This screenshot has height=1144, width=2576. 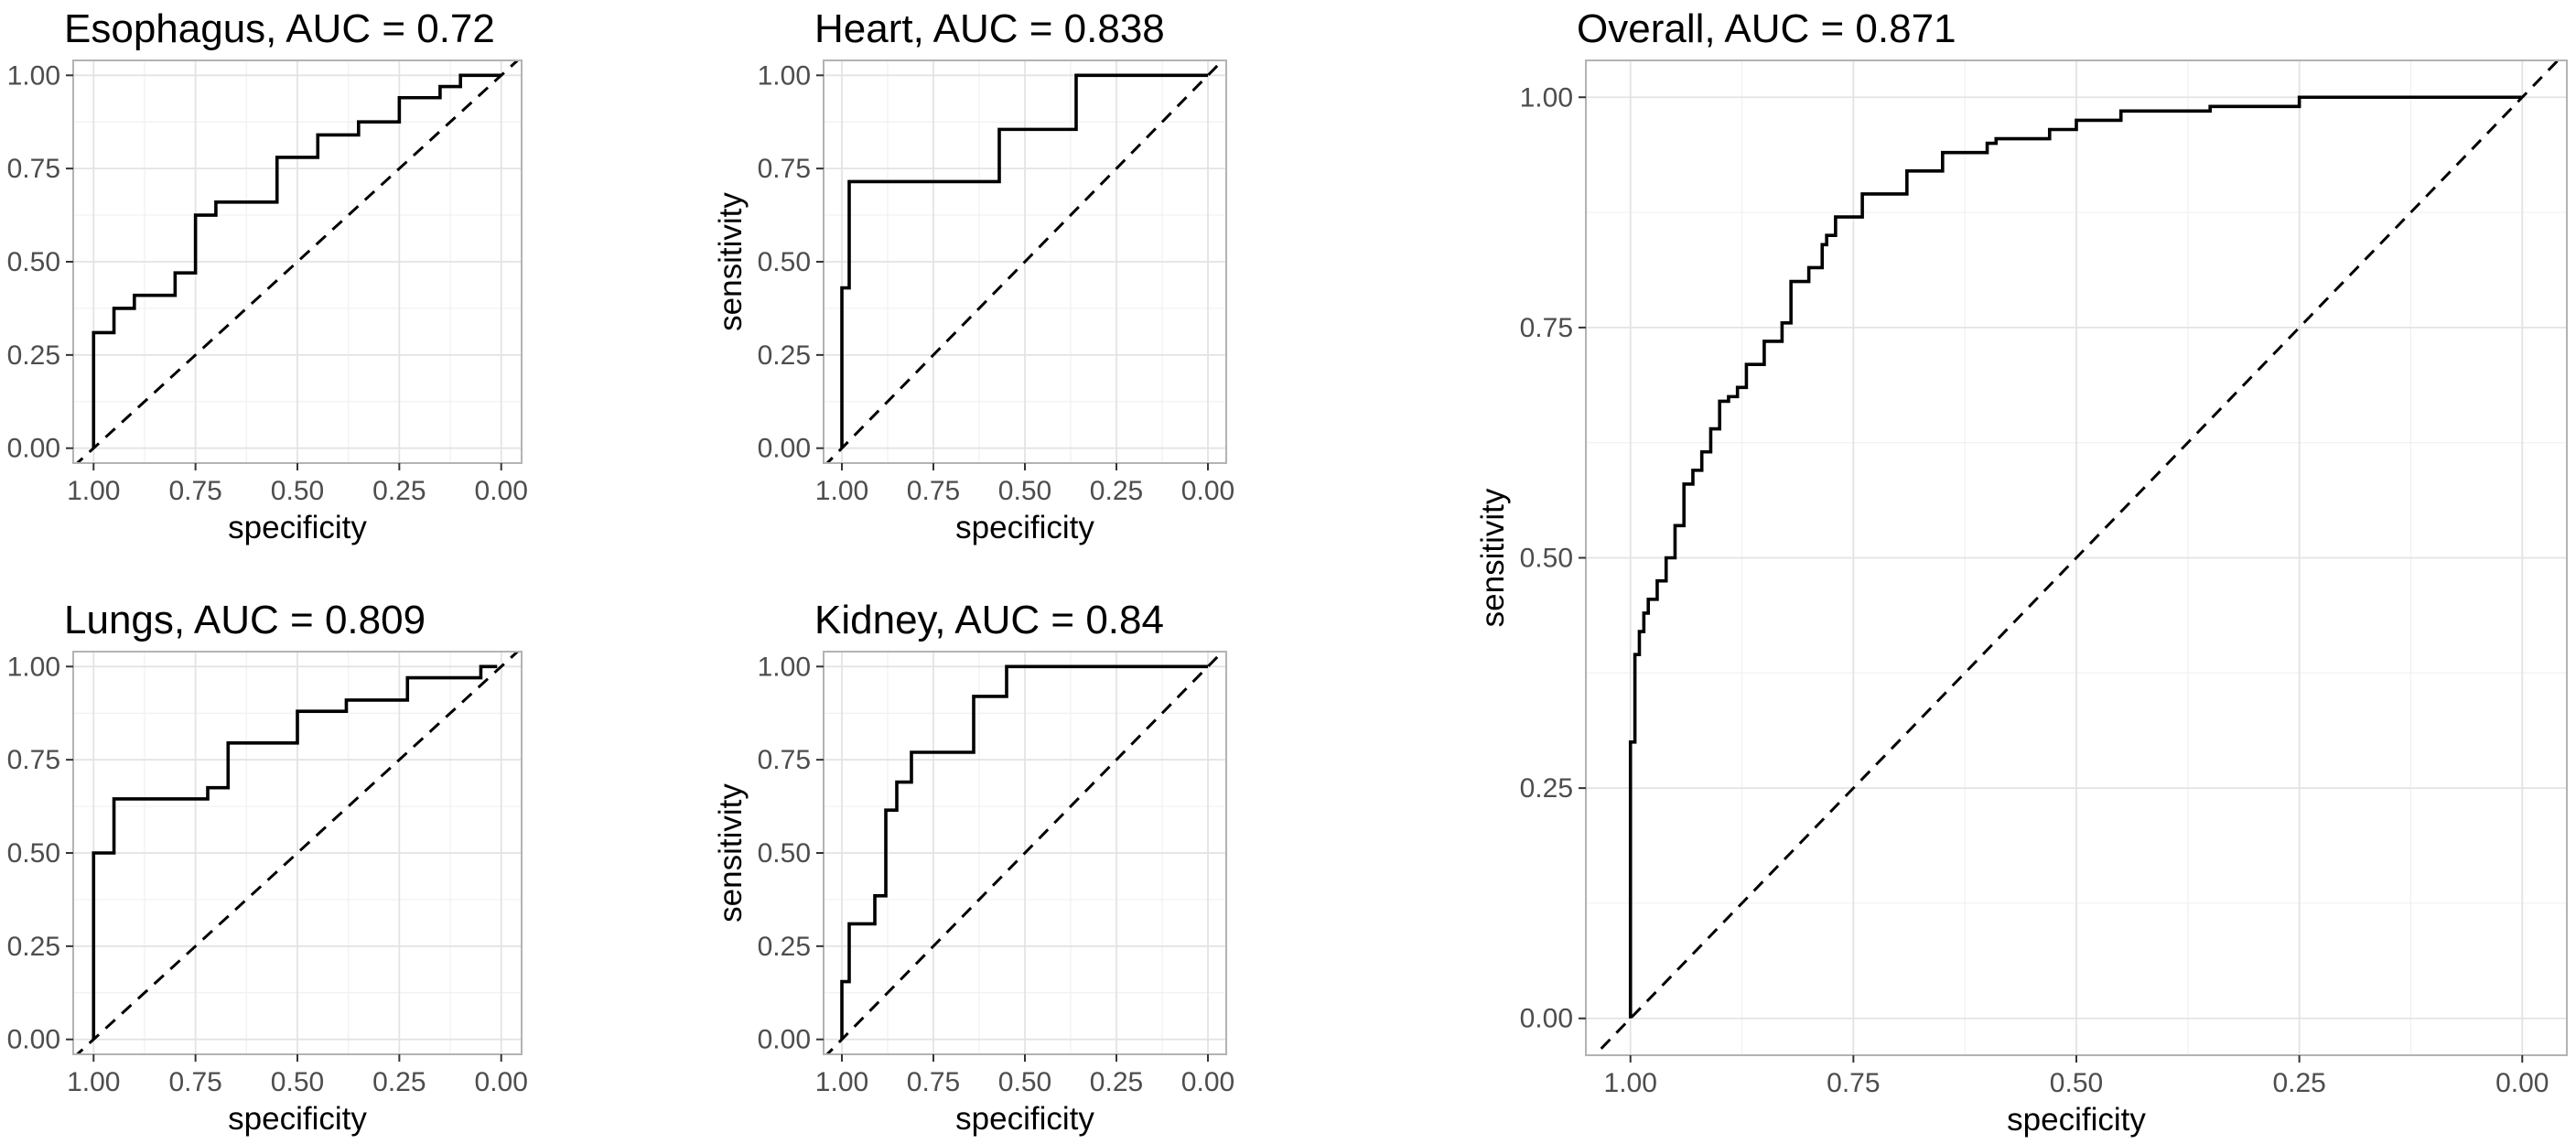 What do you see at coordinates (245, 620) in the screenshot?
I see `chart-title: Lungs, AUC = 0.809` at bounding box center [245, 620].